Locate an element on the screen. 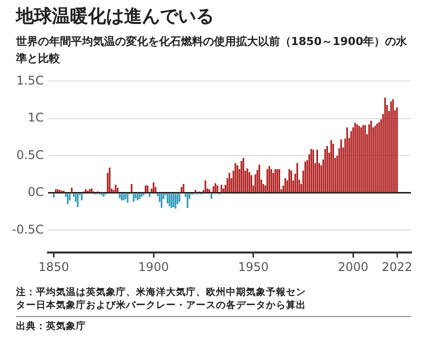  x-tick-label: 1900 is located at coordinates (153, 267).